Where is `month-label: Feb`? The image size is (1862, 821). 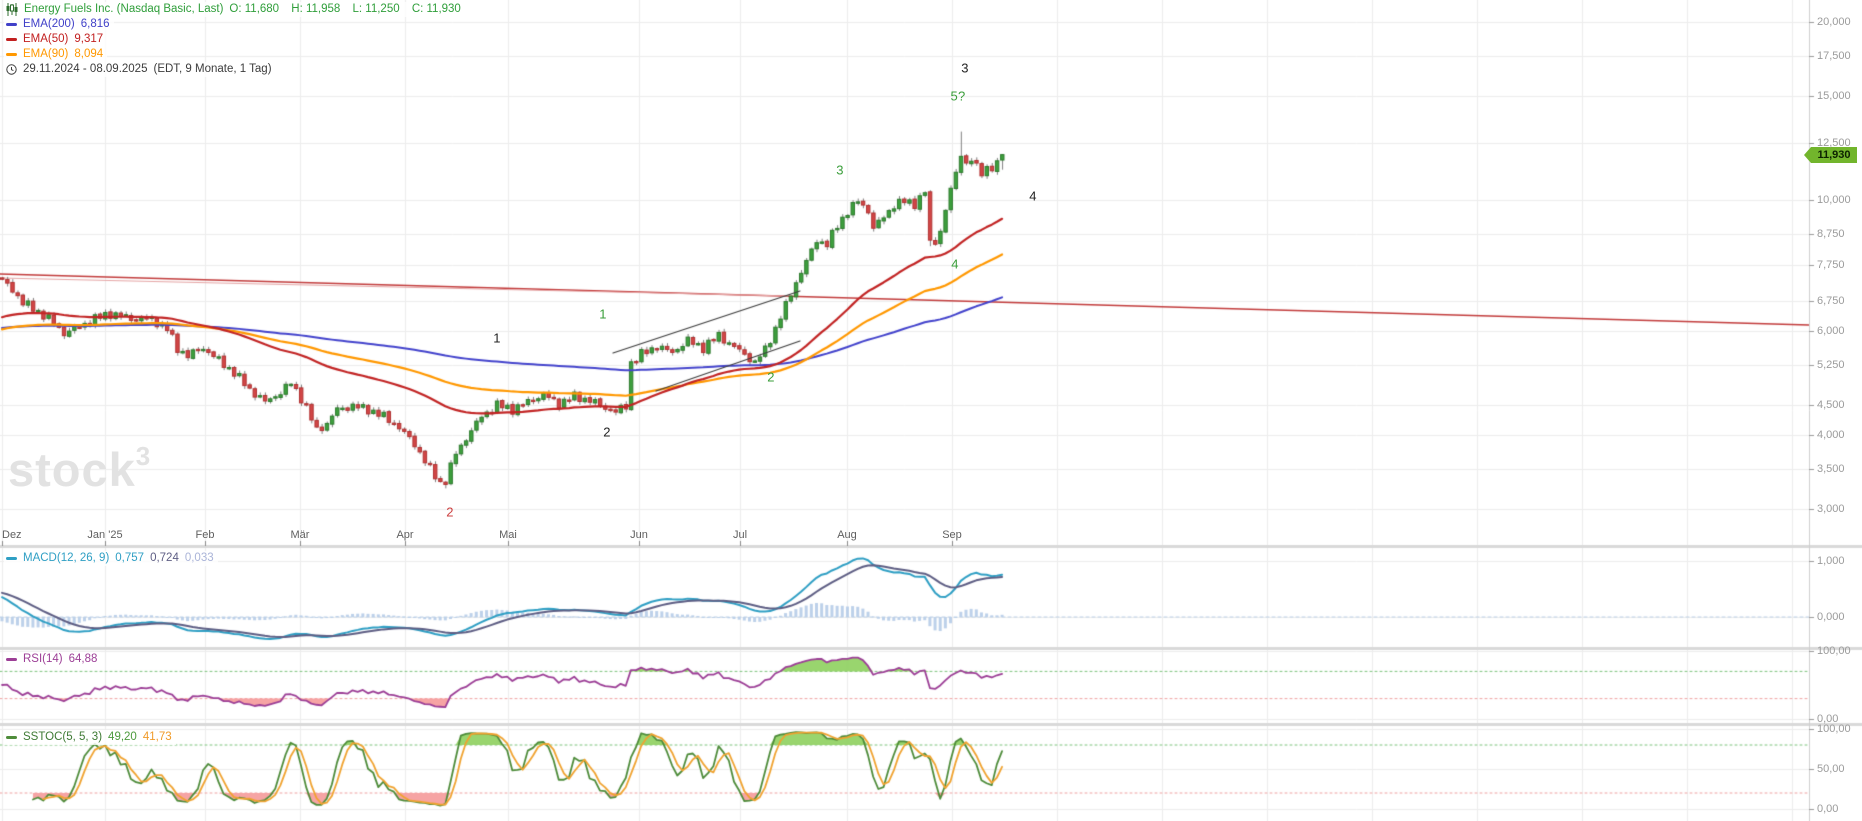
month-label: Feb is located at coordinates (205, 535).